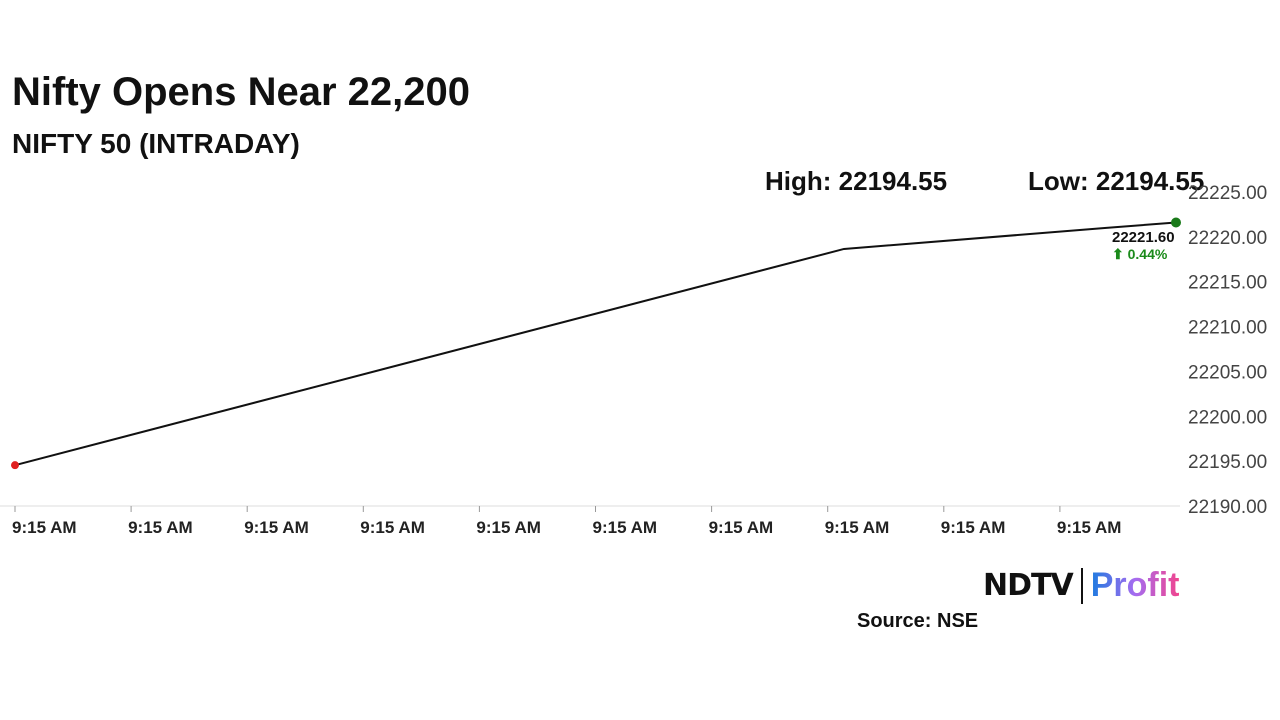 Image resolution: width=1280 pixels, height=720 pixels. I want to click on y-tick-label: 22225.00, so click(1227, 193).